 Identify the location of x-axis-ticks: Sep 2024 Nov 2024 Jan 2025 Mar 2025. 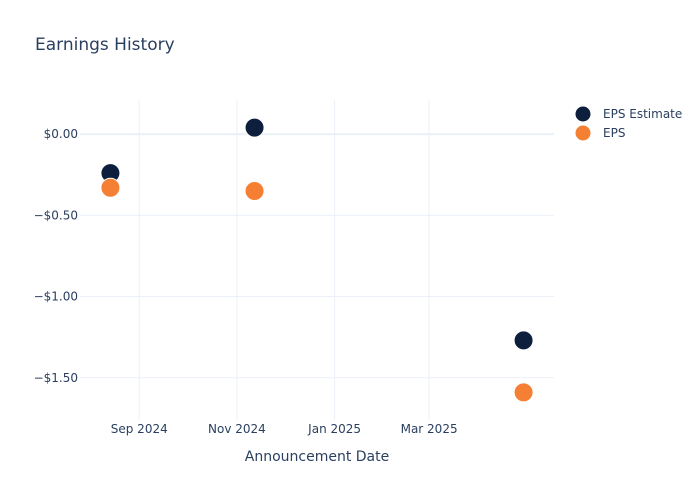
(284, 429).